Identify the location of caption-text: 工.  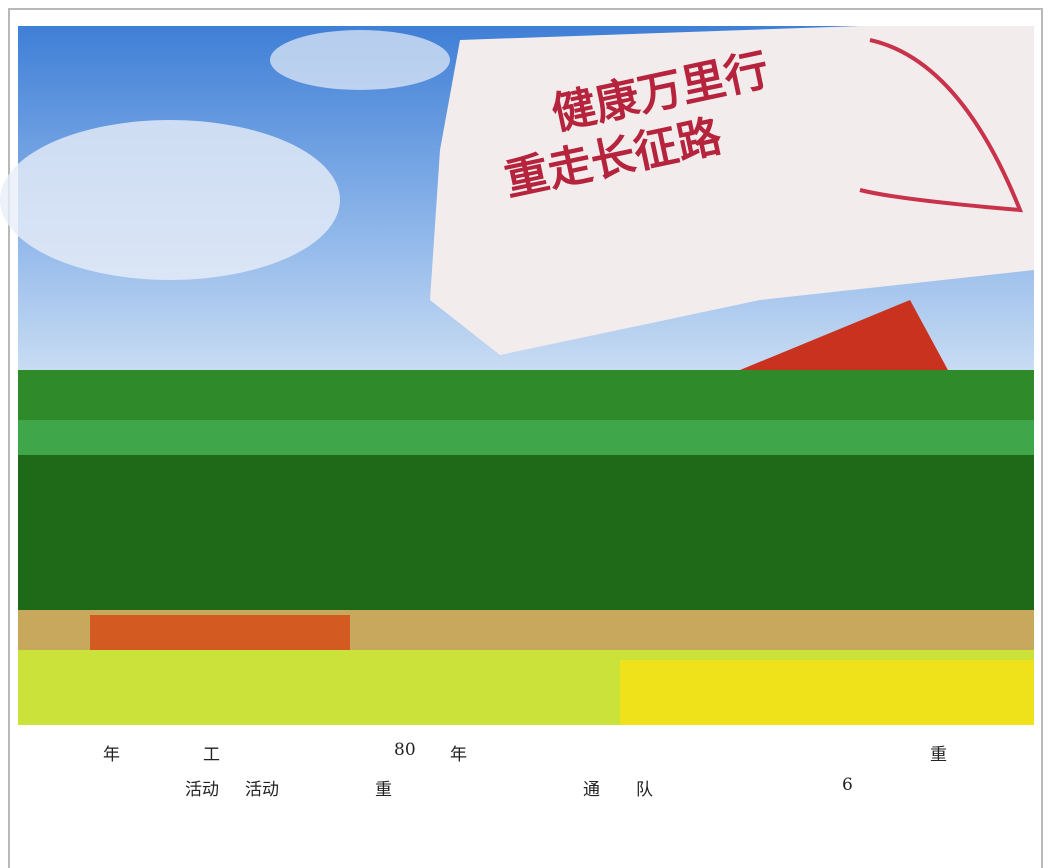
(211, 755).